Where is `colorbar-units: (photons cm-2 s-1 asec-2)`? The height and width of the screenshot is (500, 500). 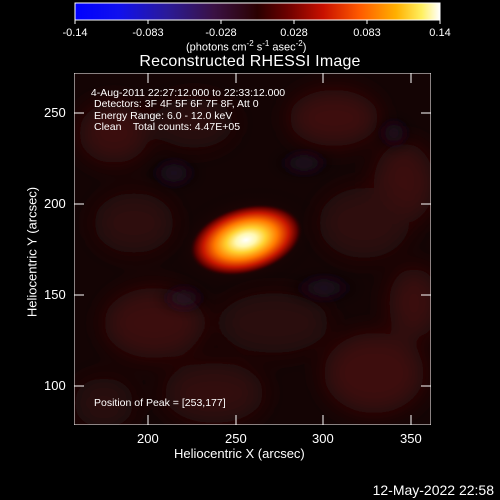
colorbar-units: (photons cm-2 s-1 asec-2) is located at coordinates (246, 46).